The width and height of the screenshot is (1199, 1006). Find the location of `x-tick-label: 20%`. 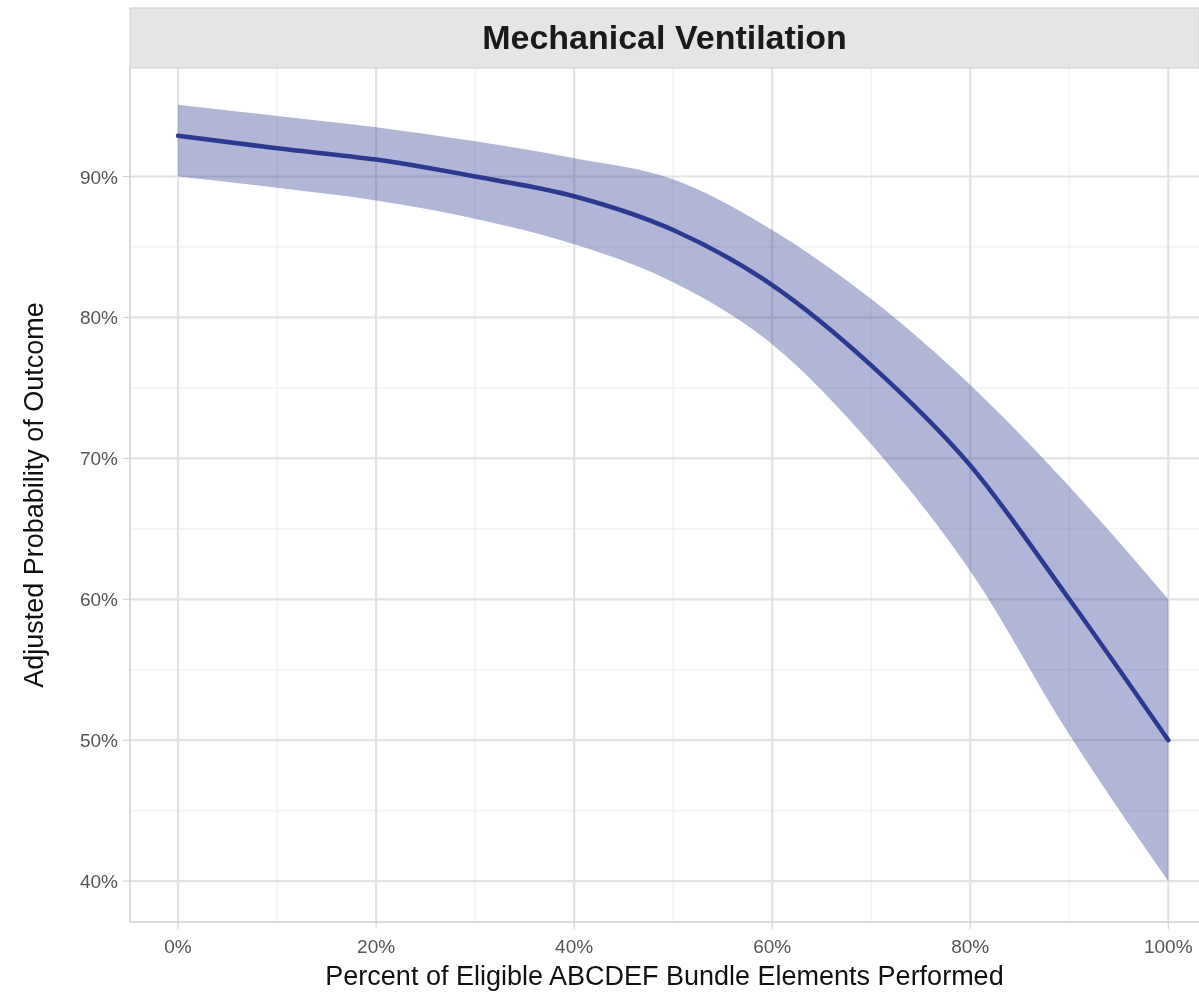

x-tick-label: 20% is located at coordinates (376, 946).